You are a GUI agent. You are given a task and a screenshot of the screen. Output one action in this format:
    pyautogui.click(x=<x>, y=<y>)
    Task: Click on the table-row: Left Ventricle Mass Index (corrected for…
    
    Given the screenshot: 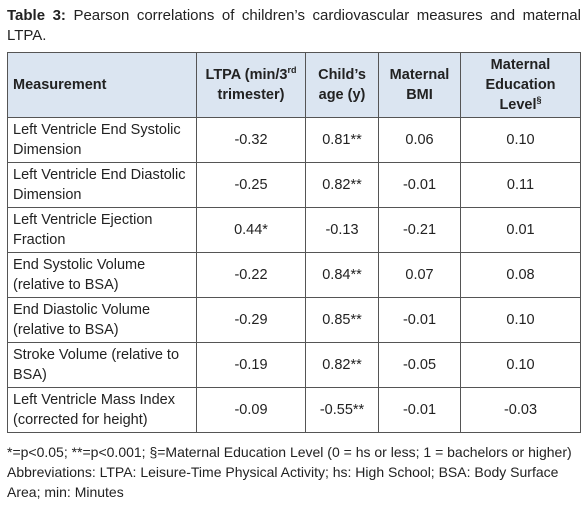 What is the action you would take?
    pyautogui.click(x=294, y=410)
    